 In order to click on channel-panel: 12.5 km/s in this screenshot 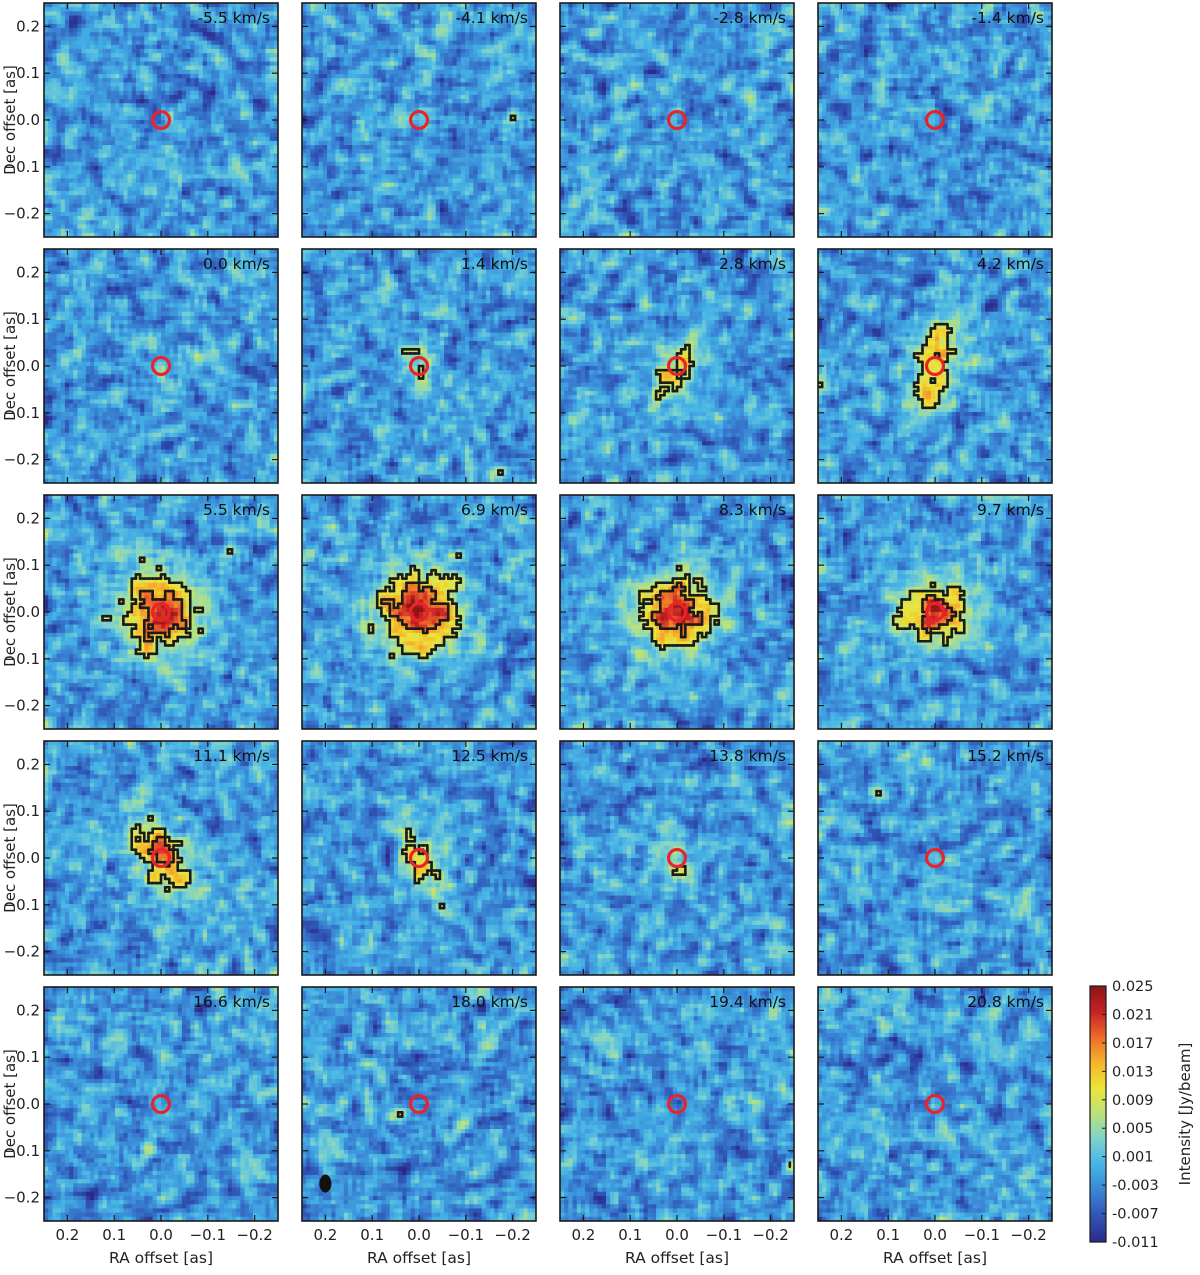, I will do `click(419, 858)`.